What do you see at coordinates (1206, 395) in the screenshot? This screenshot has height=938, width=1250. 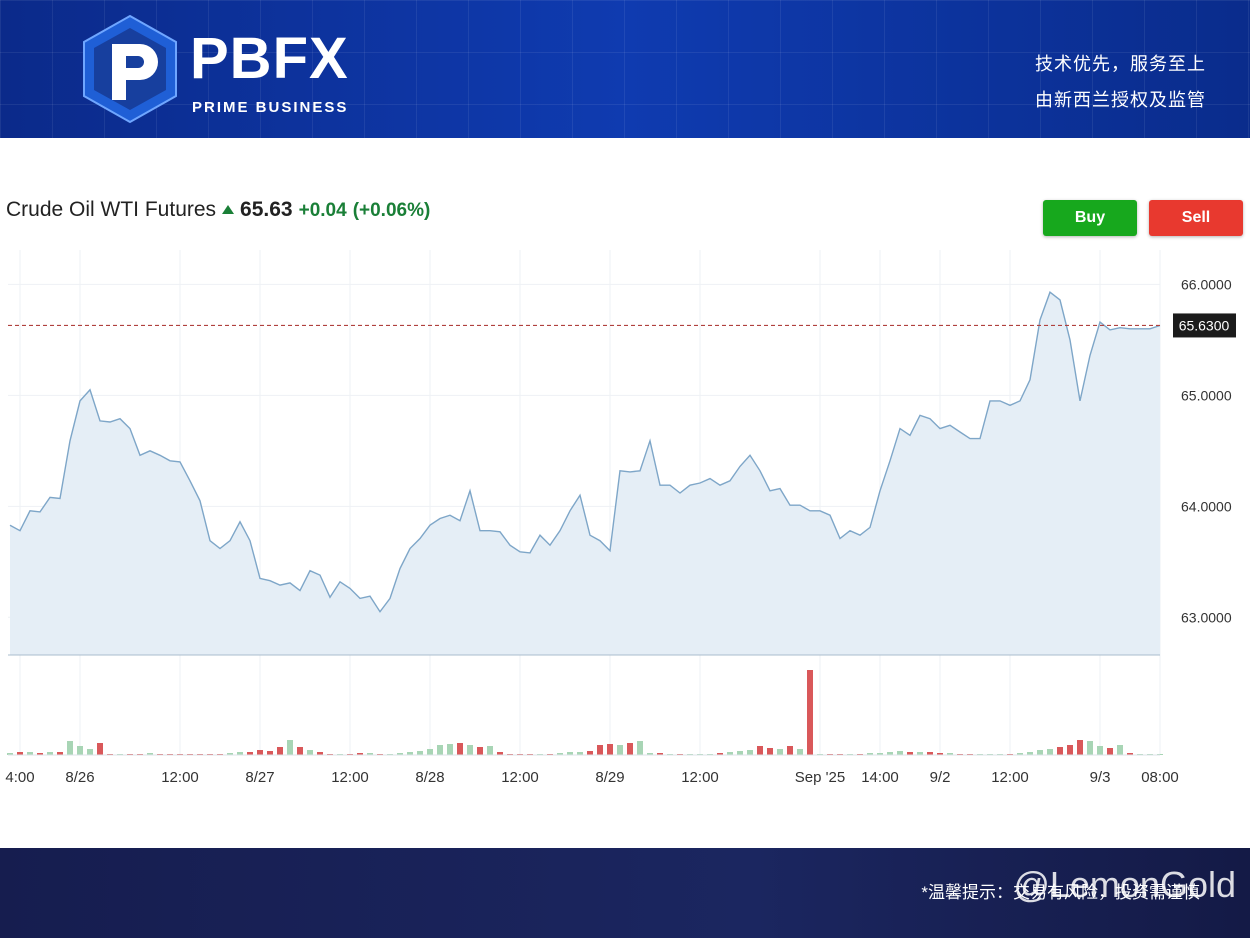 I see `y-tick-label: 65.0000` at bounding box center [1206, 395].